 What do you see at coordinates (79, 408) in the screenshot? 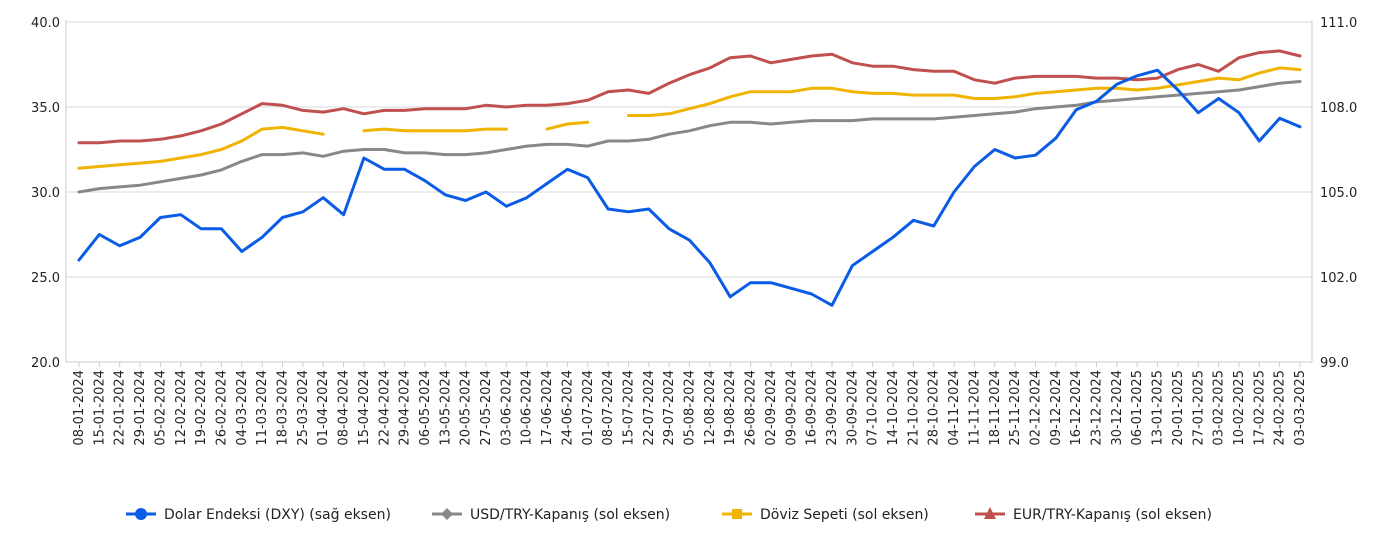
I see `x-axis-label: 08-01-2024` at bounding box center [79, 408].